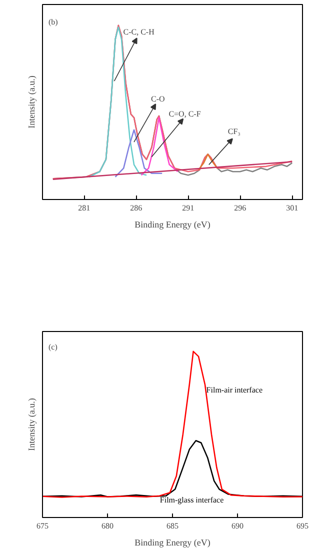 This screenshot has width=309, height=550. Describe the element at coordinates (188, 208) in the screenshot. I see `x-tick-label: 291` at that location.